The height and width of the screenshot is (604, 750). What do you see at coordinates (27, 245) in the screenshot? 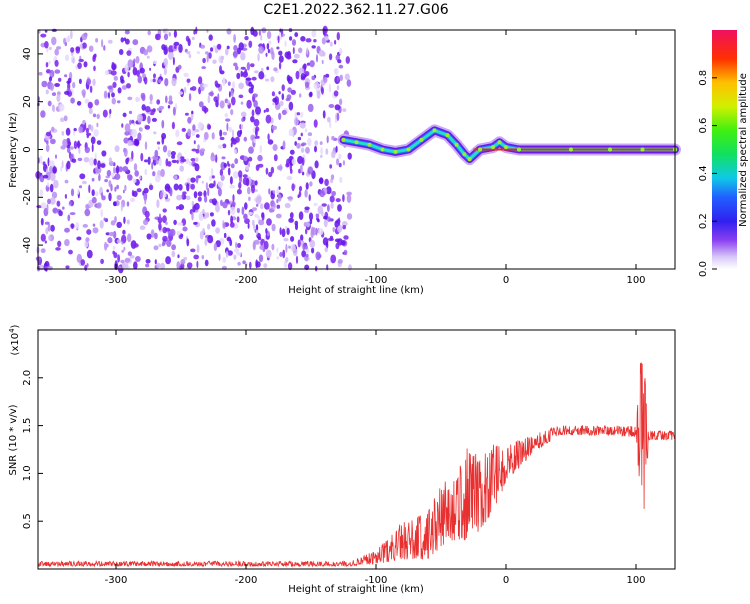
I see `y-tick-label: -40` at bounding box center [27, 245].